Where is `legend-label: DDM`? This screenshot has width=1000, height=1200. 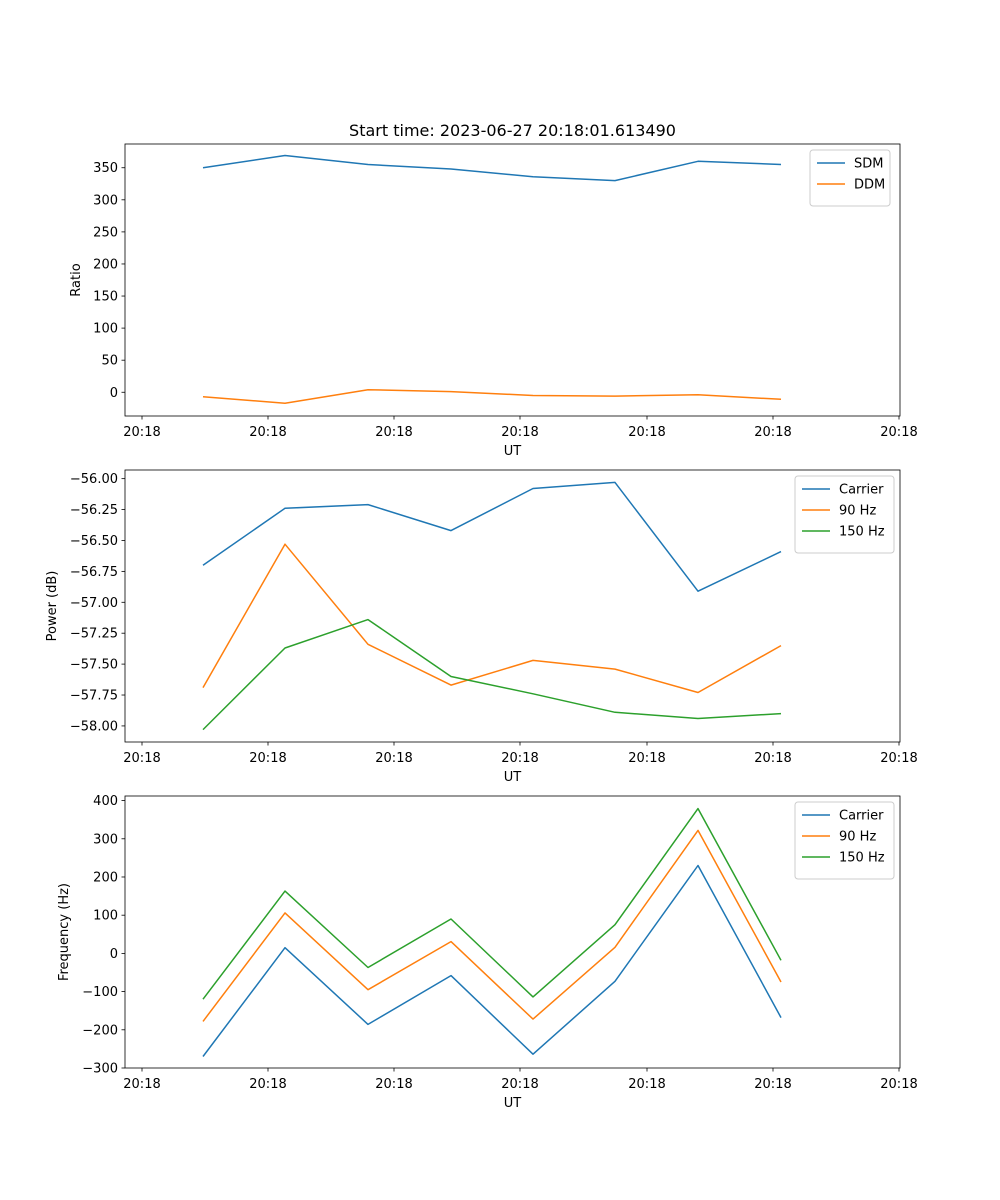 legend-label: DDM is located at coordinates (869, 185).